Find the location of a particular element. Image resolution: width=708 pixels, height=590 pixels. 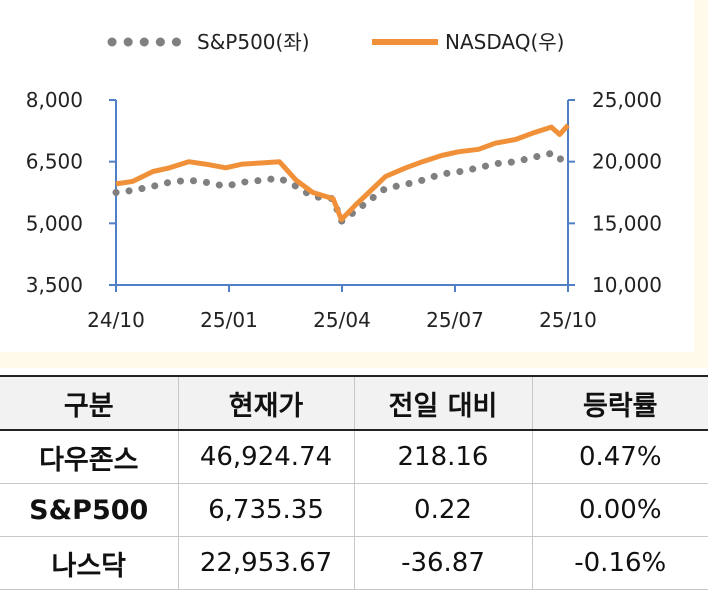

table-row: S&P500 6,735.35 0.22 0.00% is located at coordinates (354, 510).